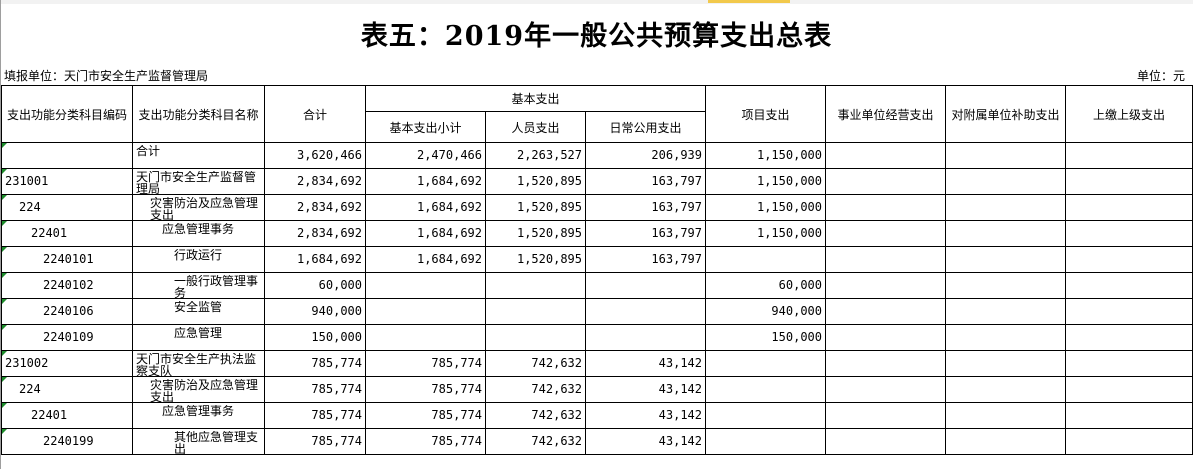  I want to click on code-cell: 231002, so click(67, 363).